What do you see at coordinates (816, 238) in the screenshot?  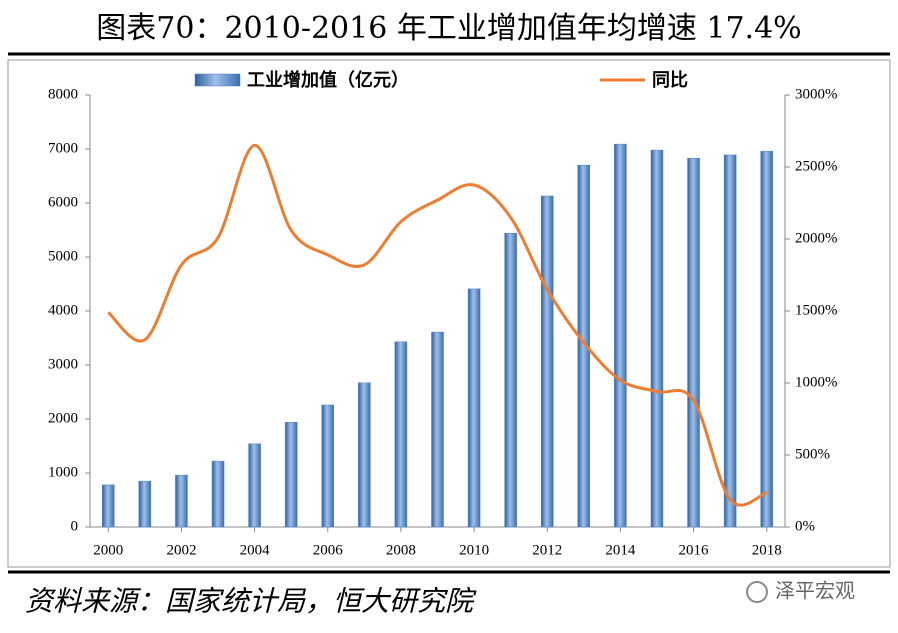 I see `y2-tick-label: 2000%` at bounding box center [816, 238].